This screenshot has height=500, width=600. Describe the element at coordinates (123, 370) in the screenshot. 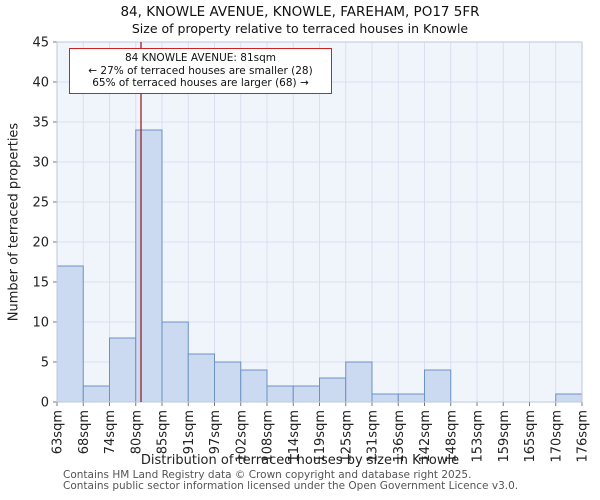

I see `bar-74sqm` at that location.